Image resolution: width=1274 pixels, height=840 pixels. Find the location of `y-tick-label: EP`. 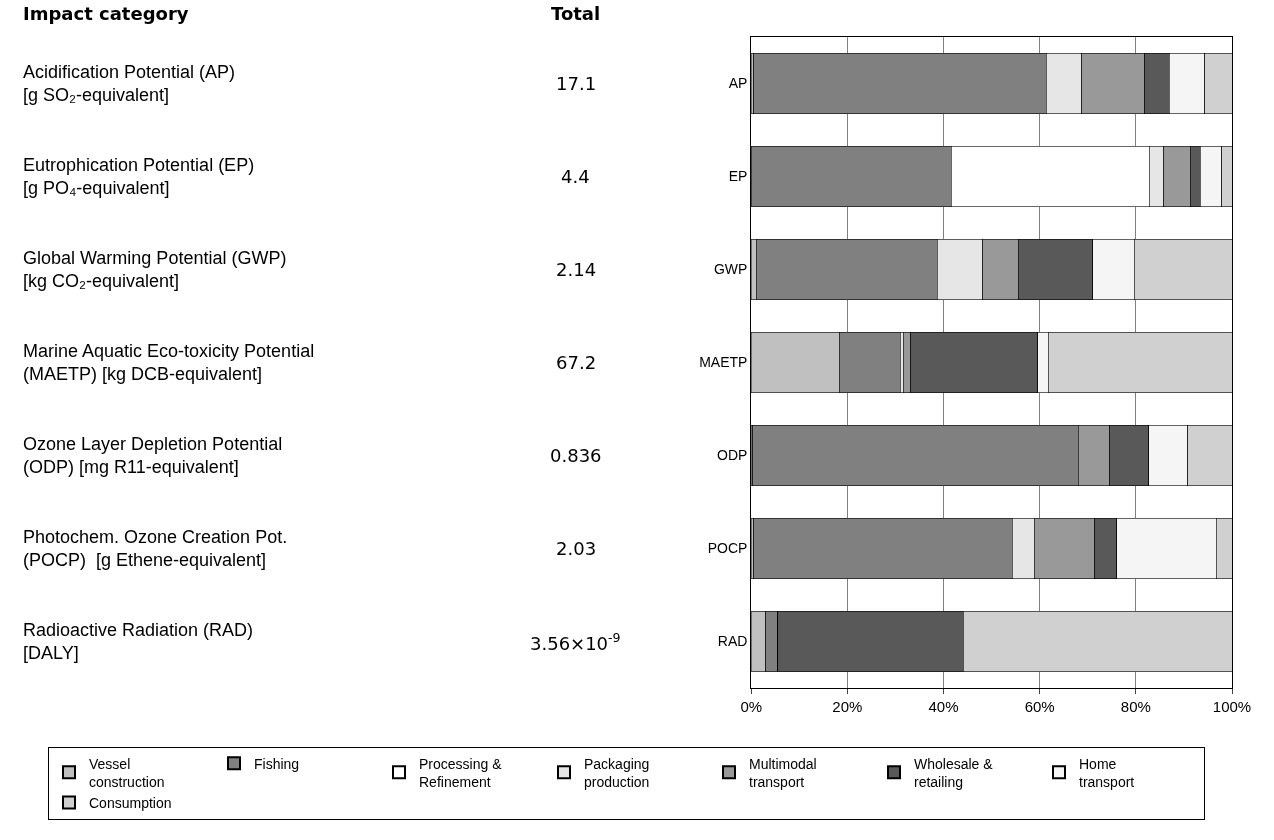

y-tick-label: EP is located at coordinates (738, 176).